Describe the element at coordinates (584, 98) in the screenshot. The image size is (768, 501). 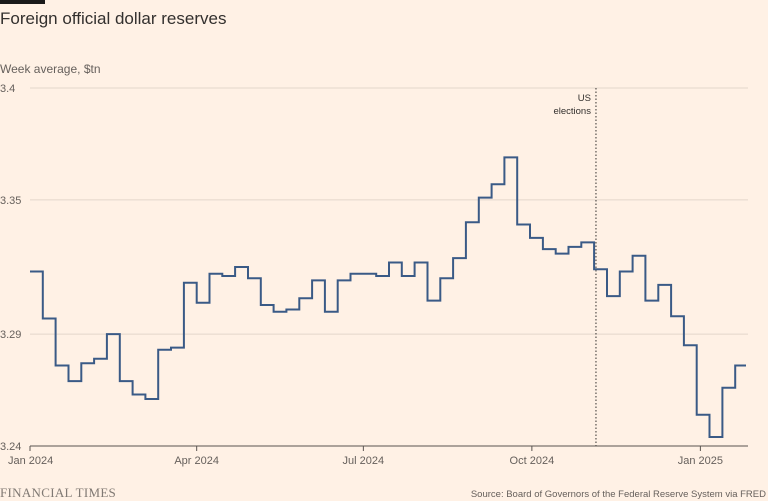
I see `election-marker-label: US` at that location.